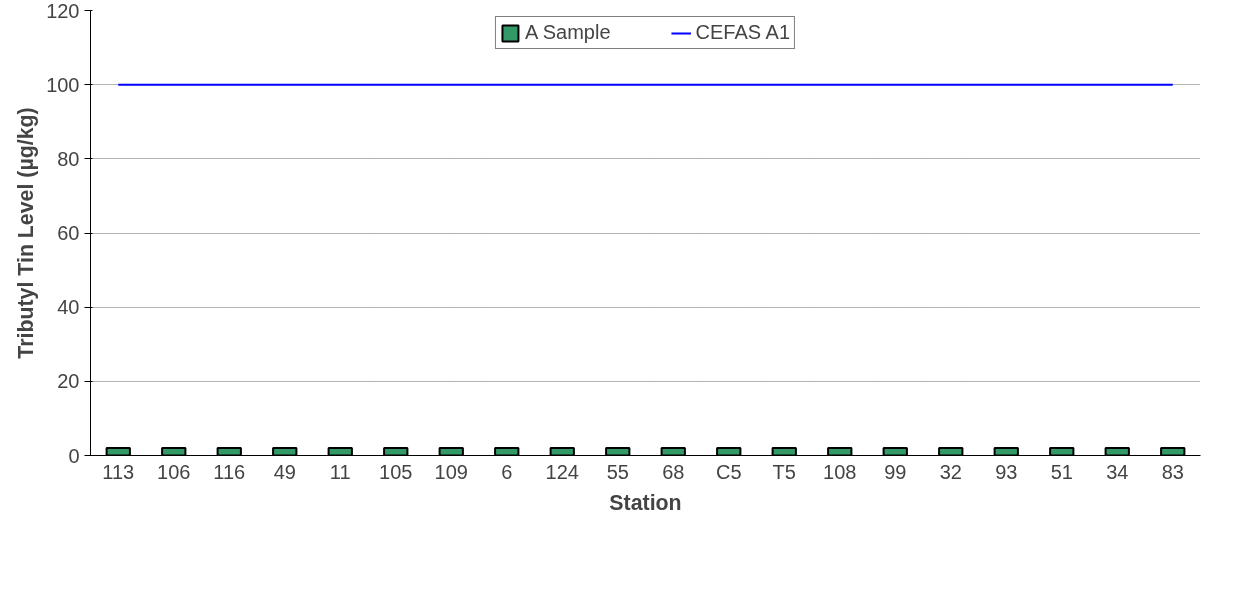  What do you see at coordinates (617, 471) in the screenshot?
I see `x-tick-label: 55` at bounding box center [617, 471].